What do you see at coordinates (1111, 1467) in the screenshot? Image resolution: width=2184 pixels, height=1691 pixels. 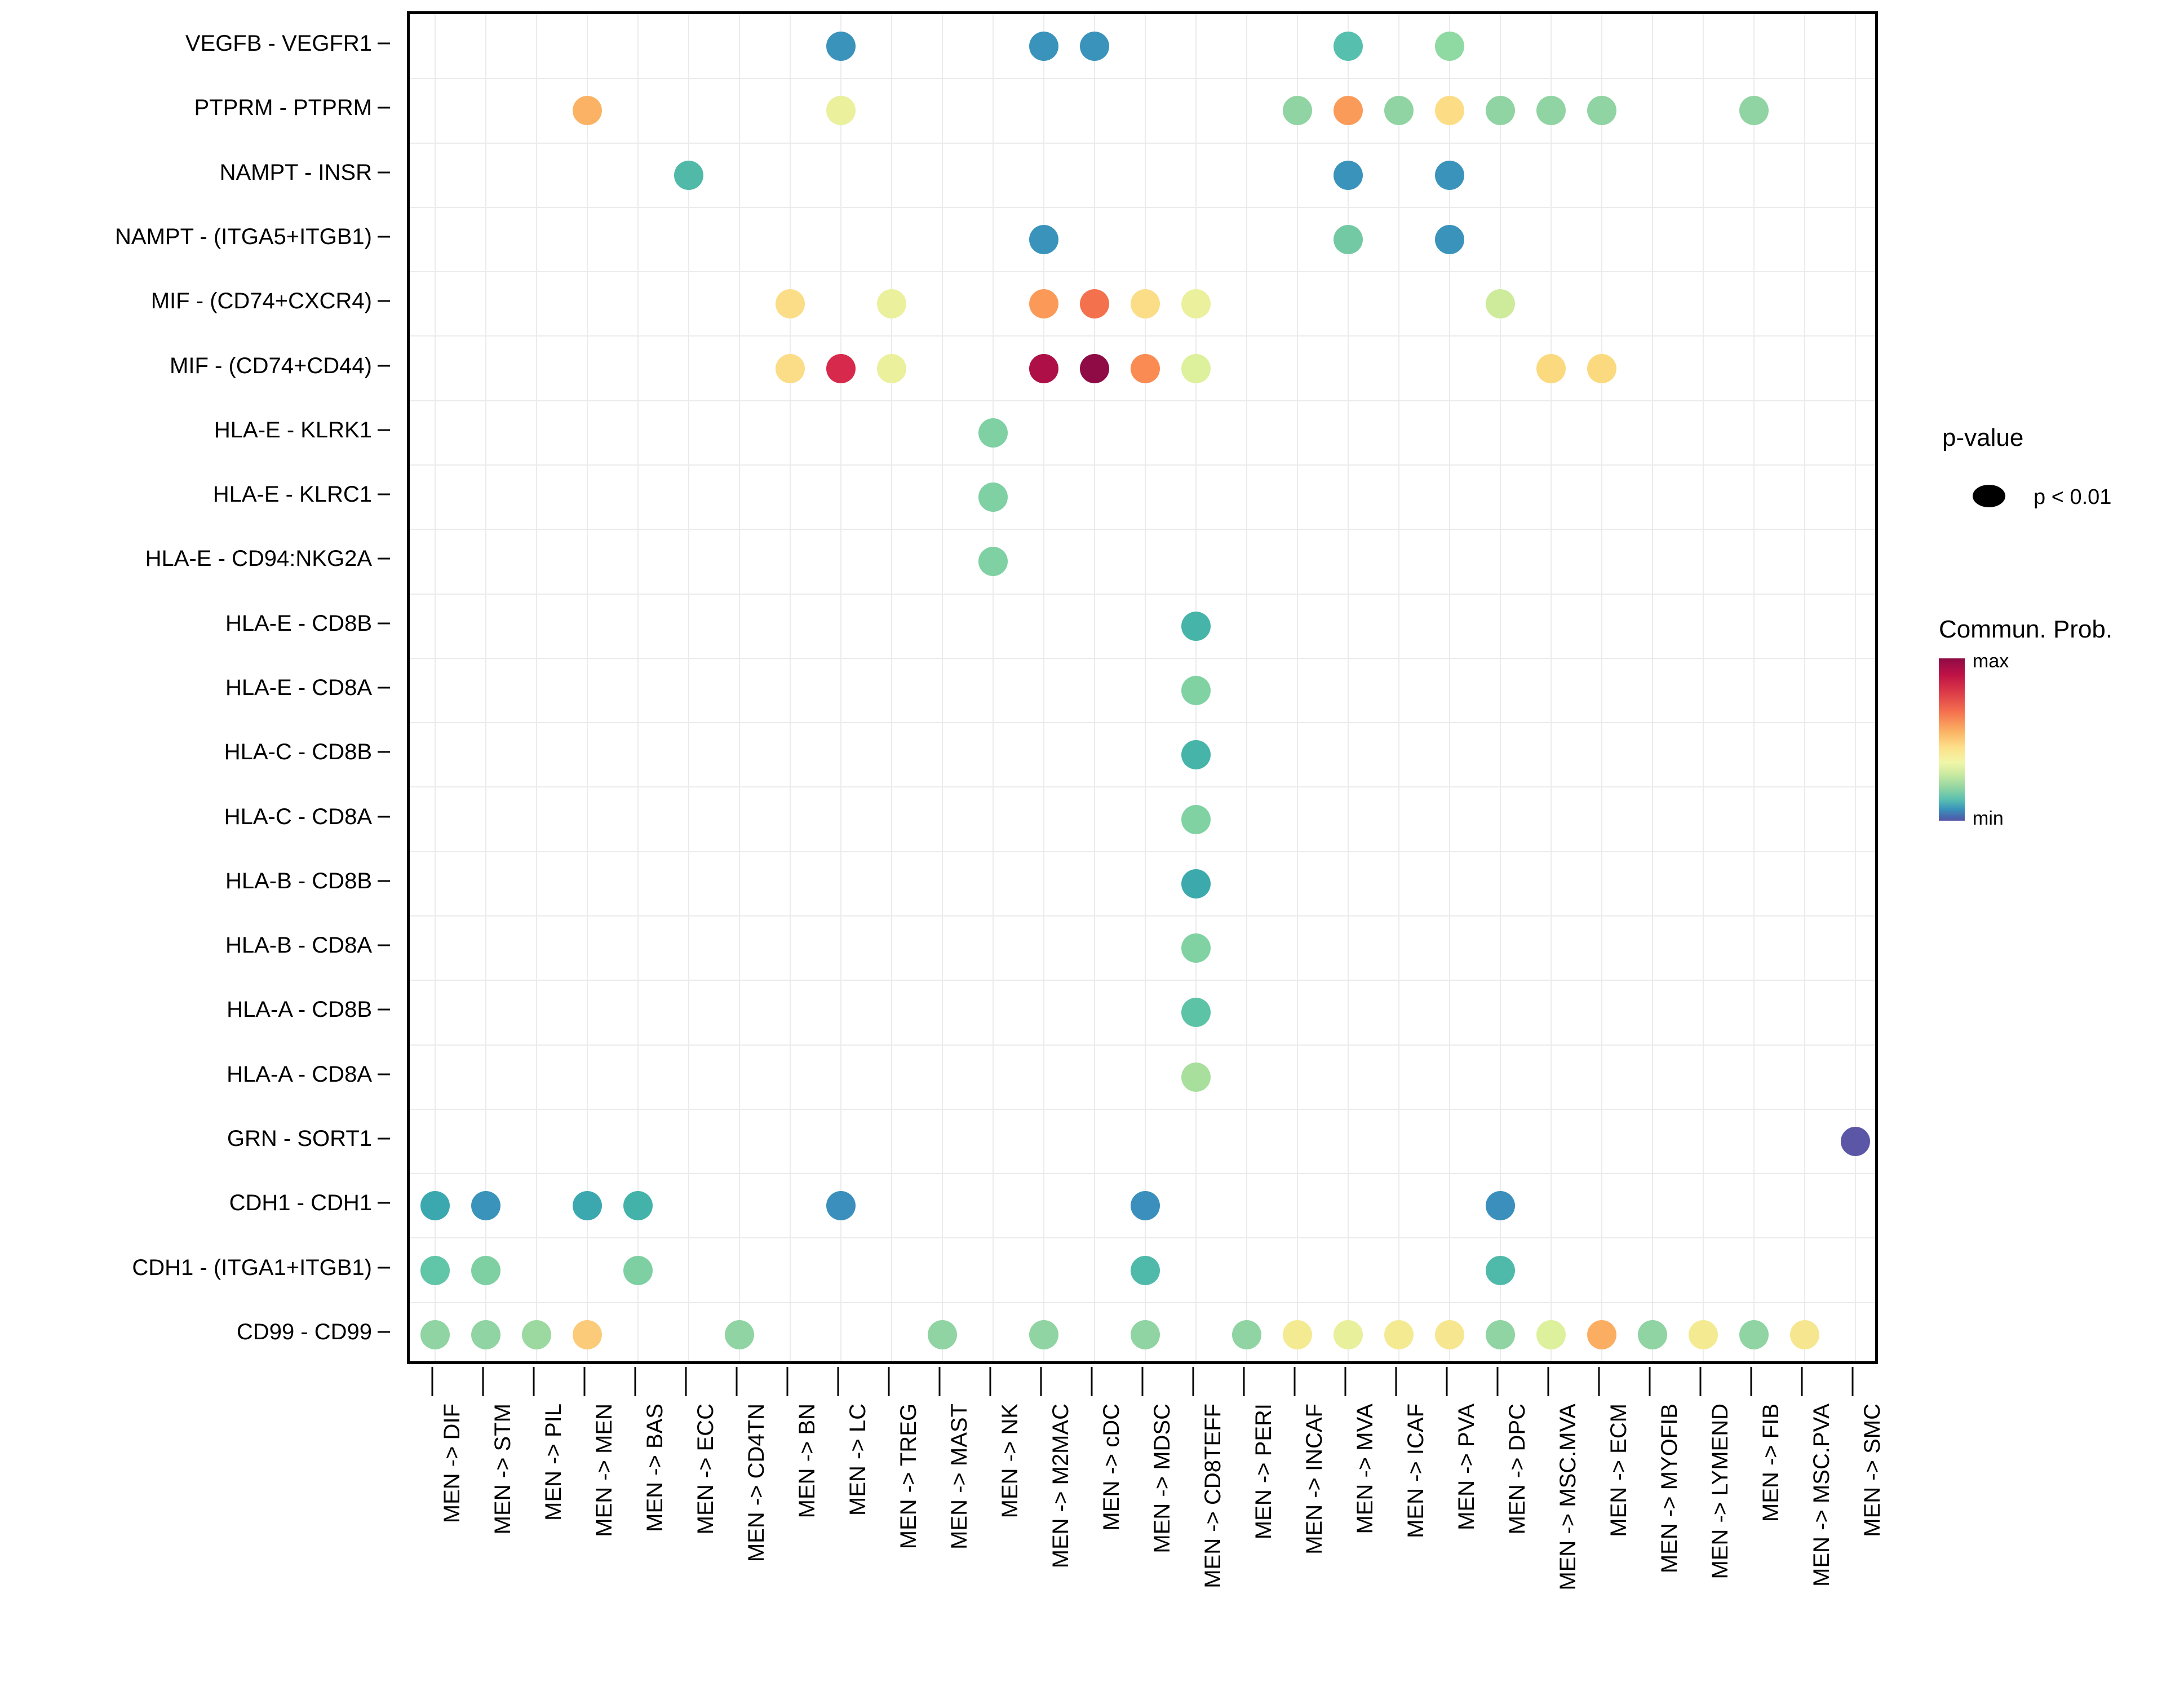 I see `x-axis-tick-label: MEN -> cDC` at bounding box center [1111, 1467].